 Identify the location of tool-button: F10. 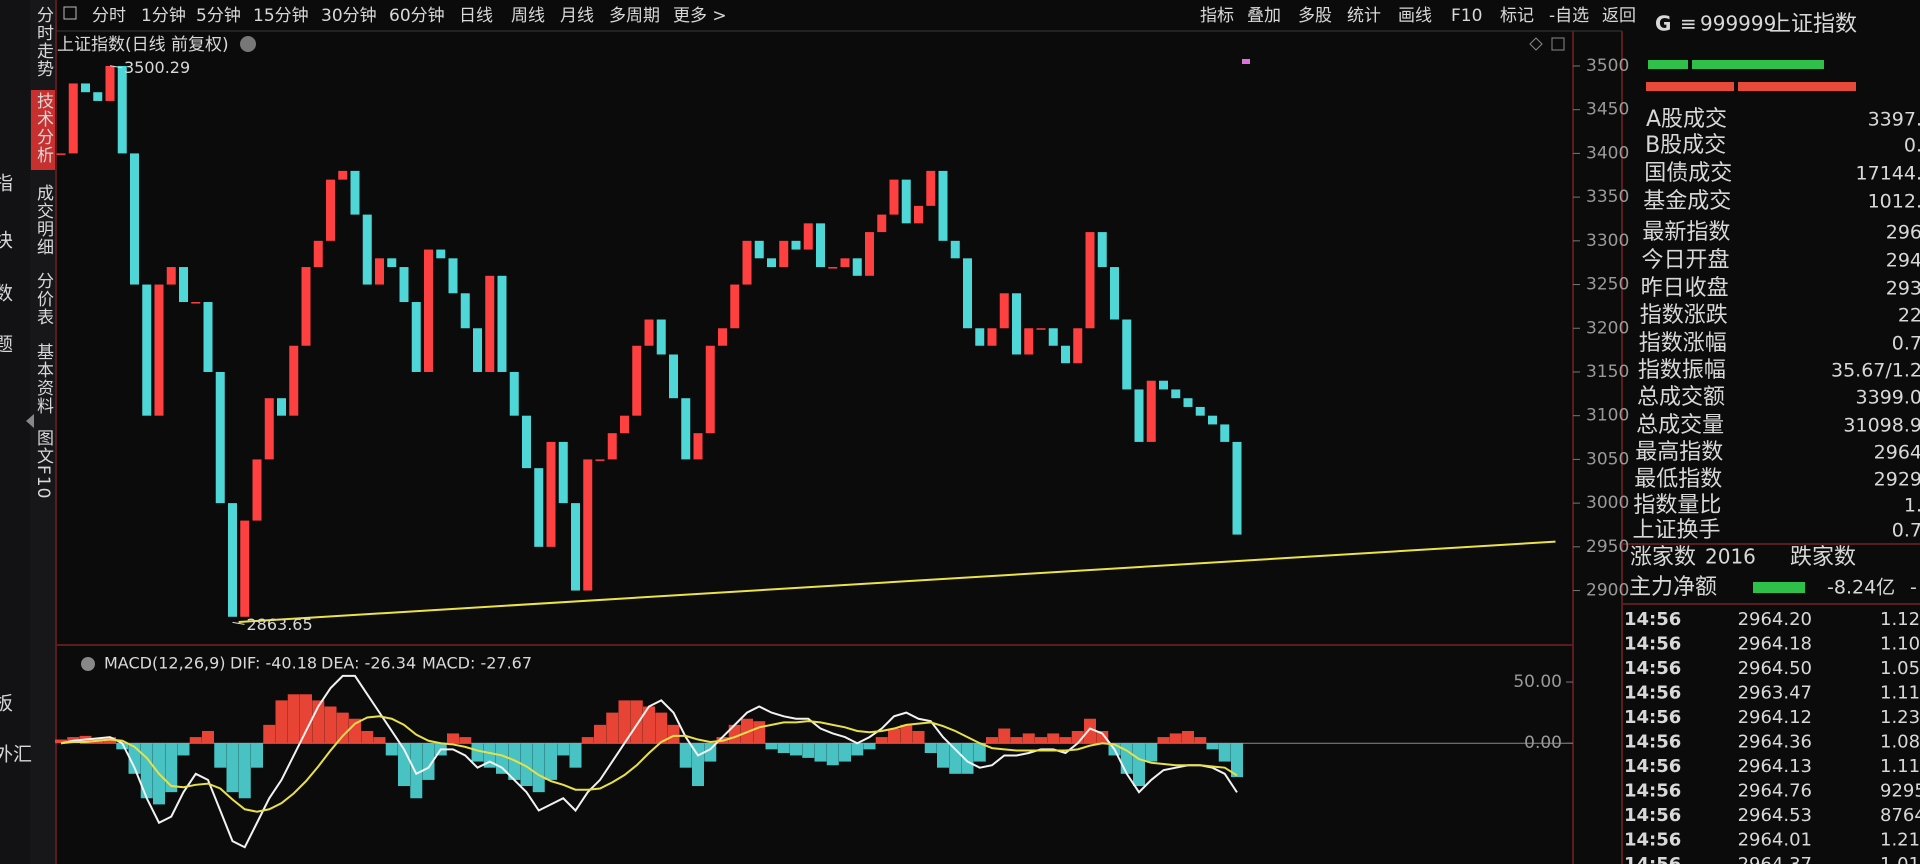
(1466, 16).